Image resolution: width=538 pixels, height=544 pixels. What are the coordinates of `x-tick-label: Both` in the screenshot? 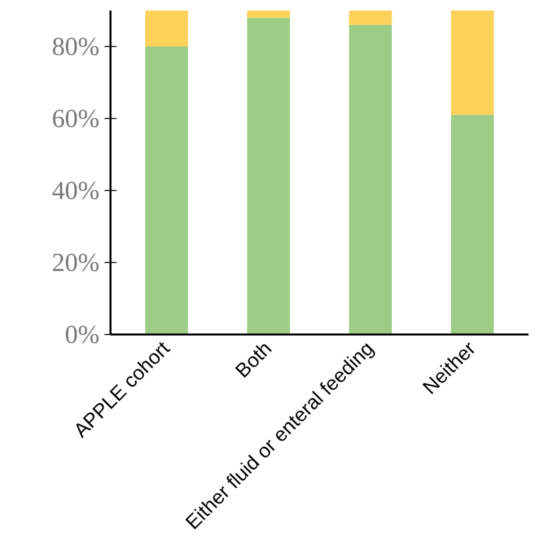 It's located at (254, 360).